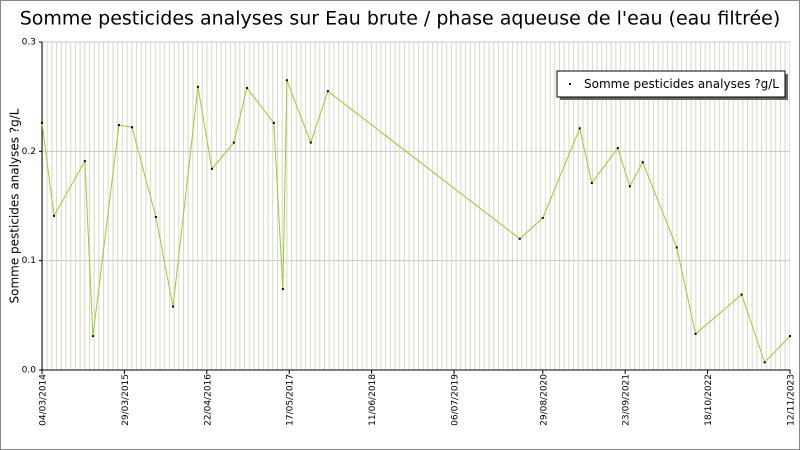  I want to click on x-tick-label: 29/08/2020, so click(544, 400).